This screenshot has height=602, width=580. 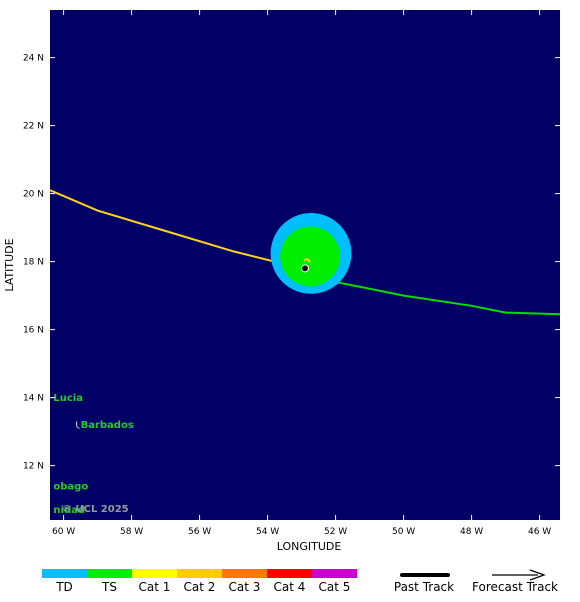 I want to click on ts-wind-radius, so click(x=310, y=256).